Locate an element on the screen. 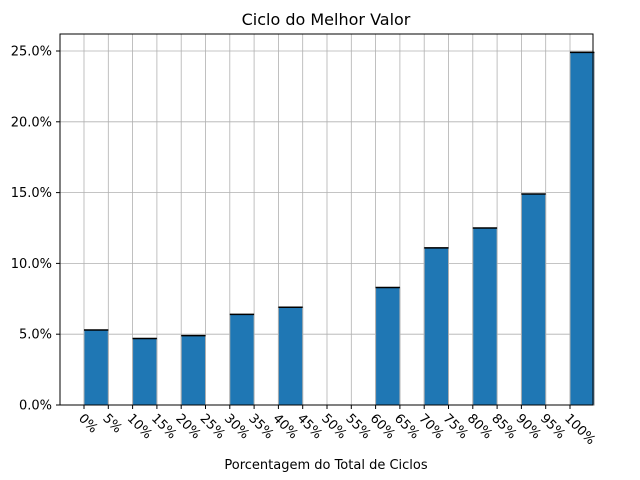  x-tick-label: 55% is located at coordinates (357, 426).